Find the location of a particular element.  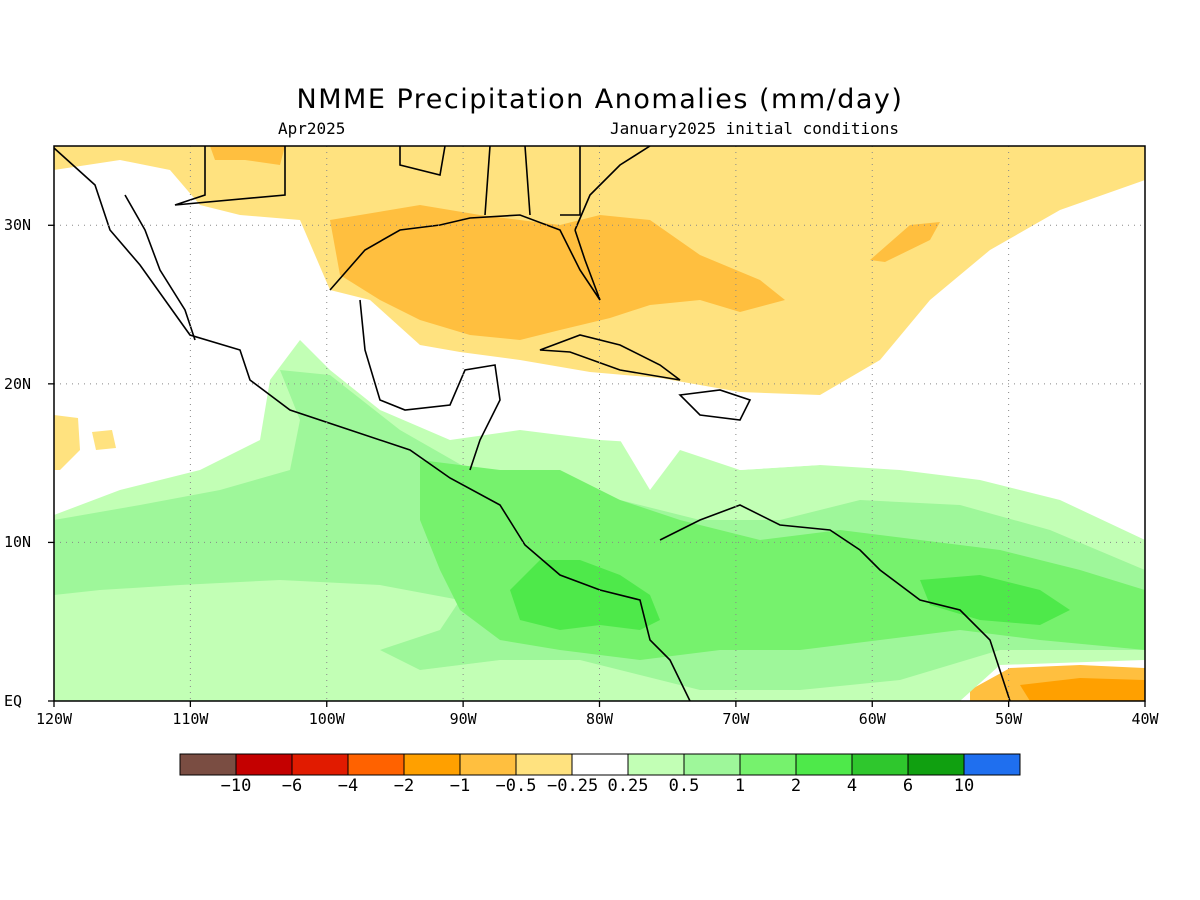

colorbar-label: −0.5 is located at coordinates (516, 786).